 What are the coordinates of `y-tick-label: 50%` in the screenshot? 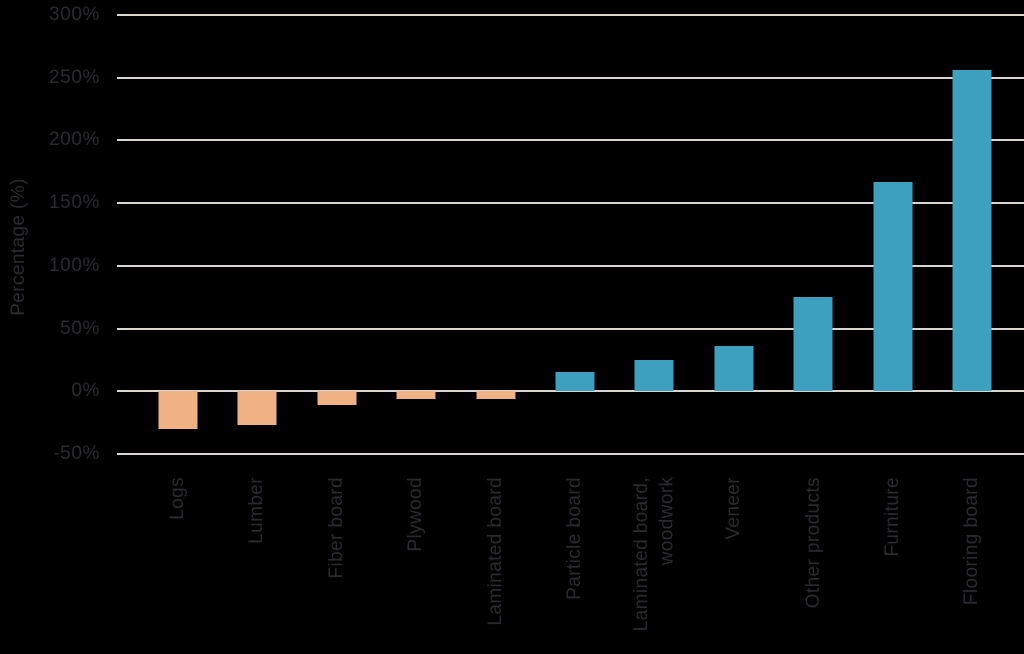 It's located at (80, 328).